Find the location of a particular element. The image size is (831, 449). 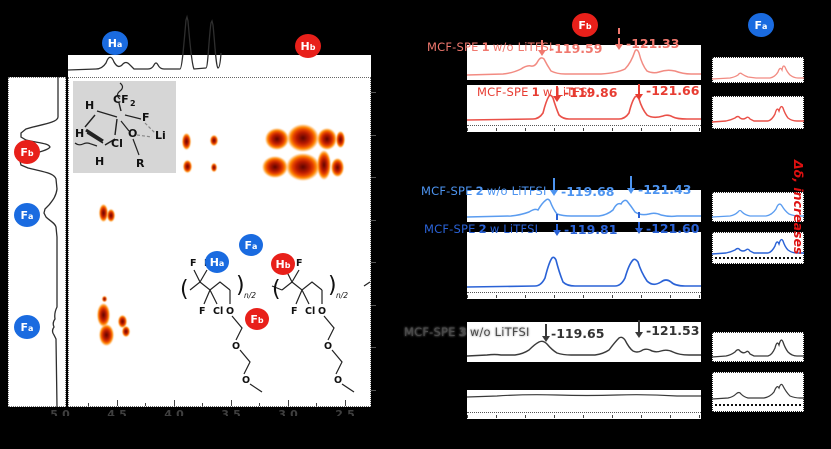

peak-value: -121.43 is located at coordinates (665, 189).